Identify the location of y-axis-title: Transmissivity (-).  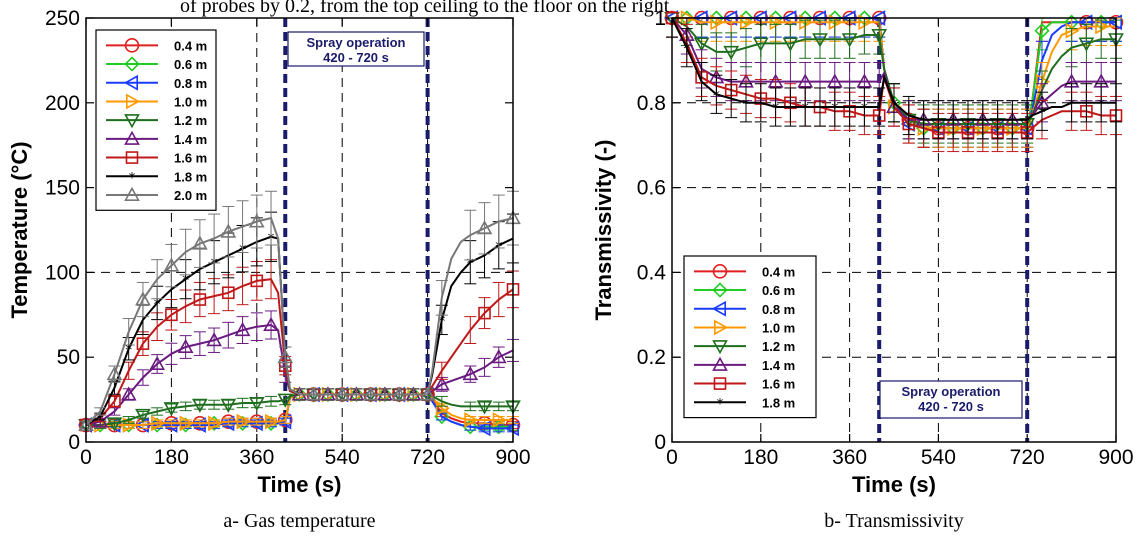
(603, 230).